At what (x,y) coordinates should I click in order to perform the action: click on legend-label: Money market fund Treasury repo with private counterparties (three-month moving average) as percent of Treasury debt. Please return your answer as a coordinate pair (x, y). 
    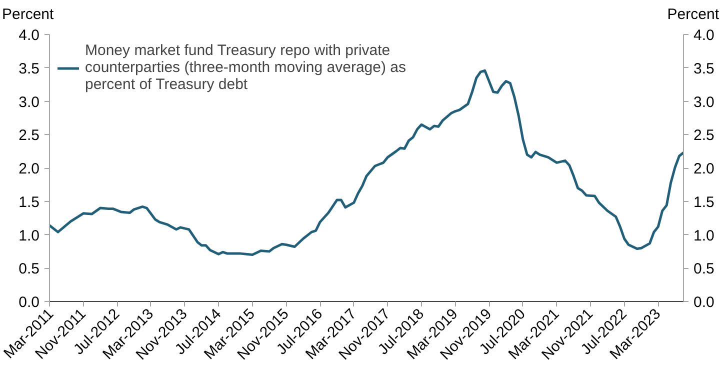
    Looking at the image, I should click on (245, 67).